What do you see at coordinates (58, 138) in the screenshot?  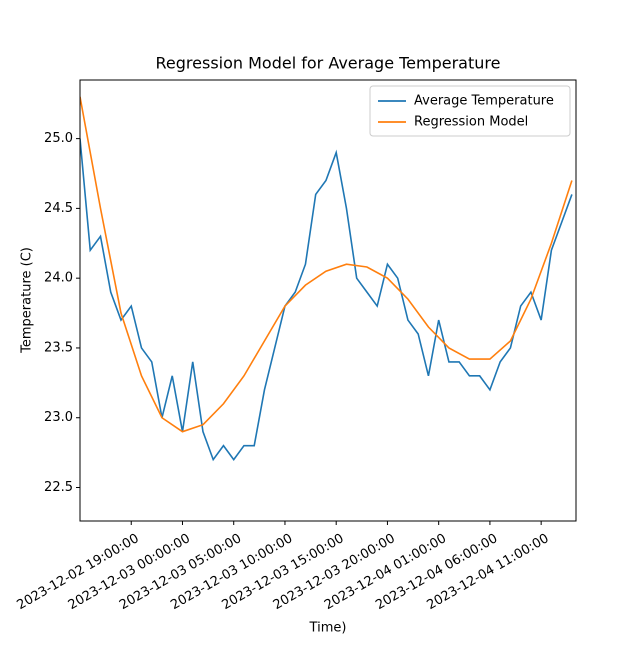 I see `y-tick-label: 25.0` at bounding box center [58, 138].